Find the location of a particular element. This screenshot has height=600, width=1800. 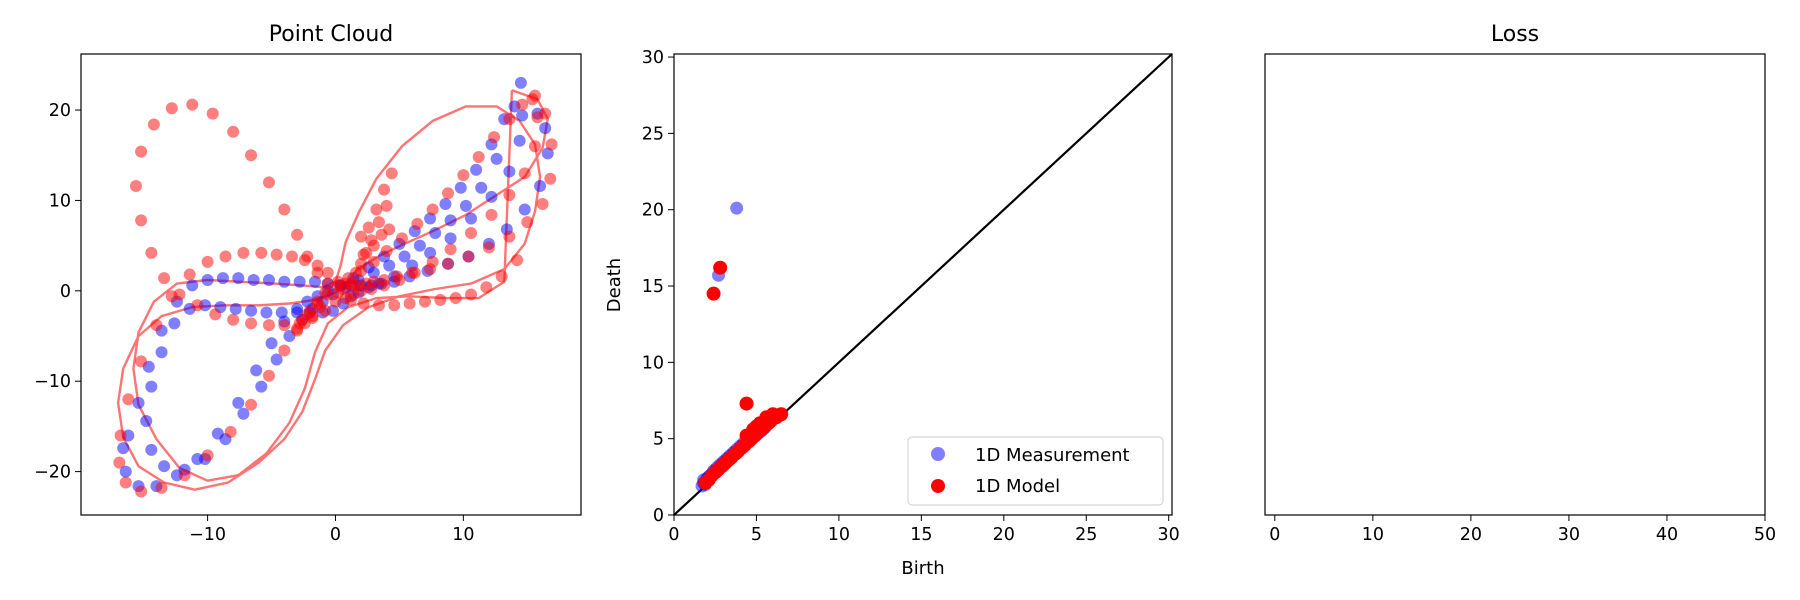

persistence-x-tick-label: 5 is located at coordinates (756, 535).